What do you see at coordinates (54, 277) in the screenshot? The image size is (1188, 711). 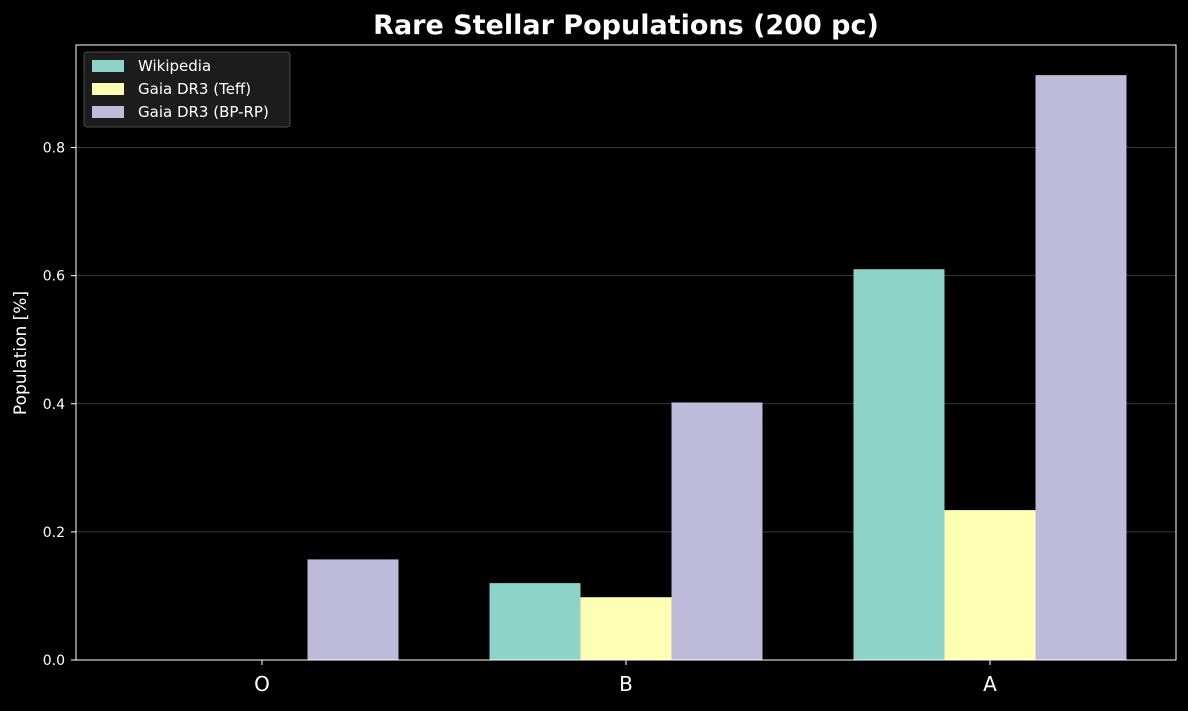 I see `y-tick-label: 0.6` at bounding box center [54, 277].